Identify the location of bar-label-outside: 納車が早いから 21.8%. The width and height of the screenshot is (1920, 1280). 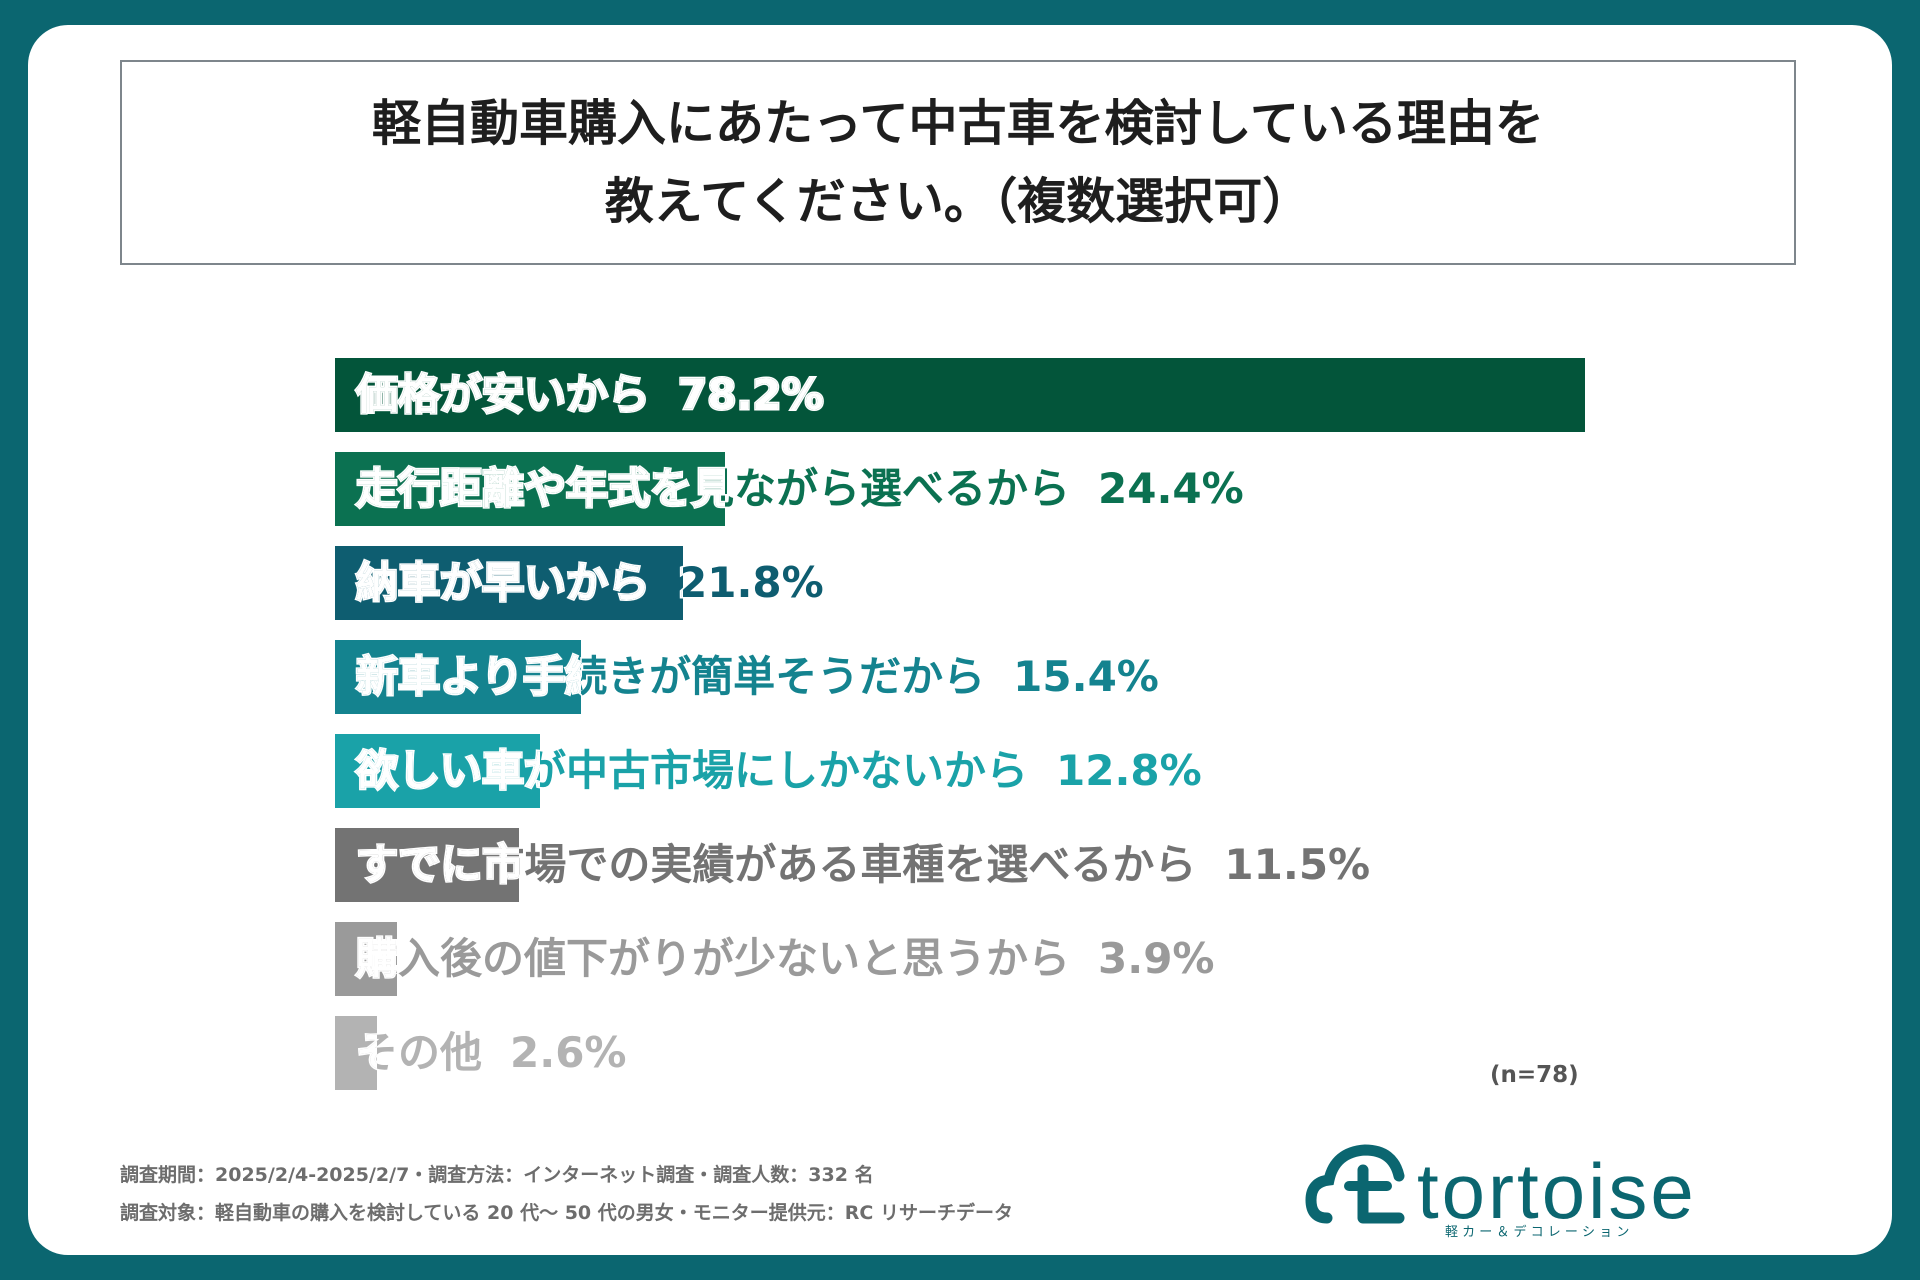
(590, 583).